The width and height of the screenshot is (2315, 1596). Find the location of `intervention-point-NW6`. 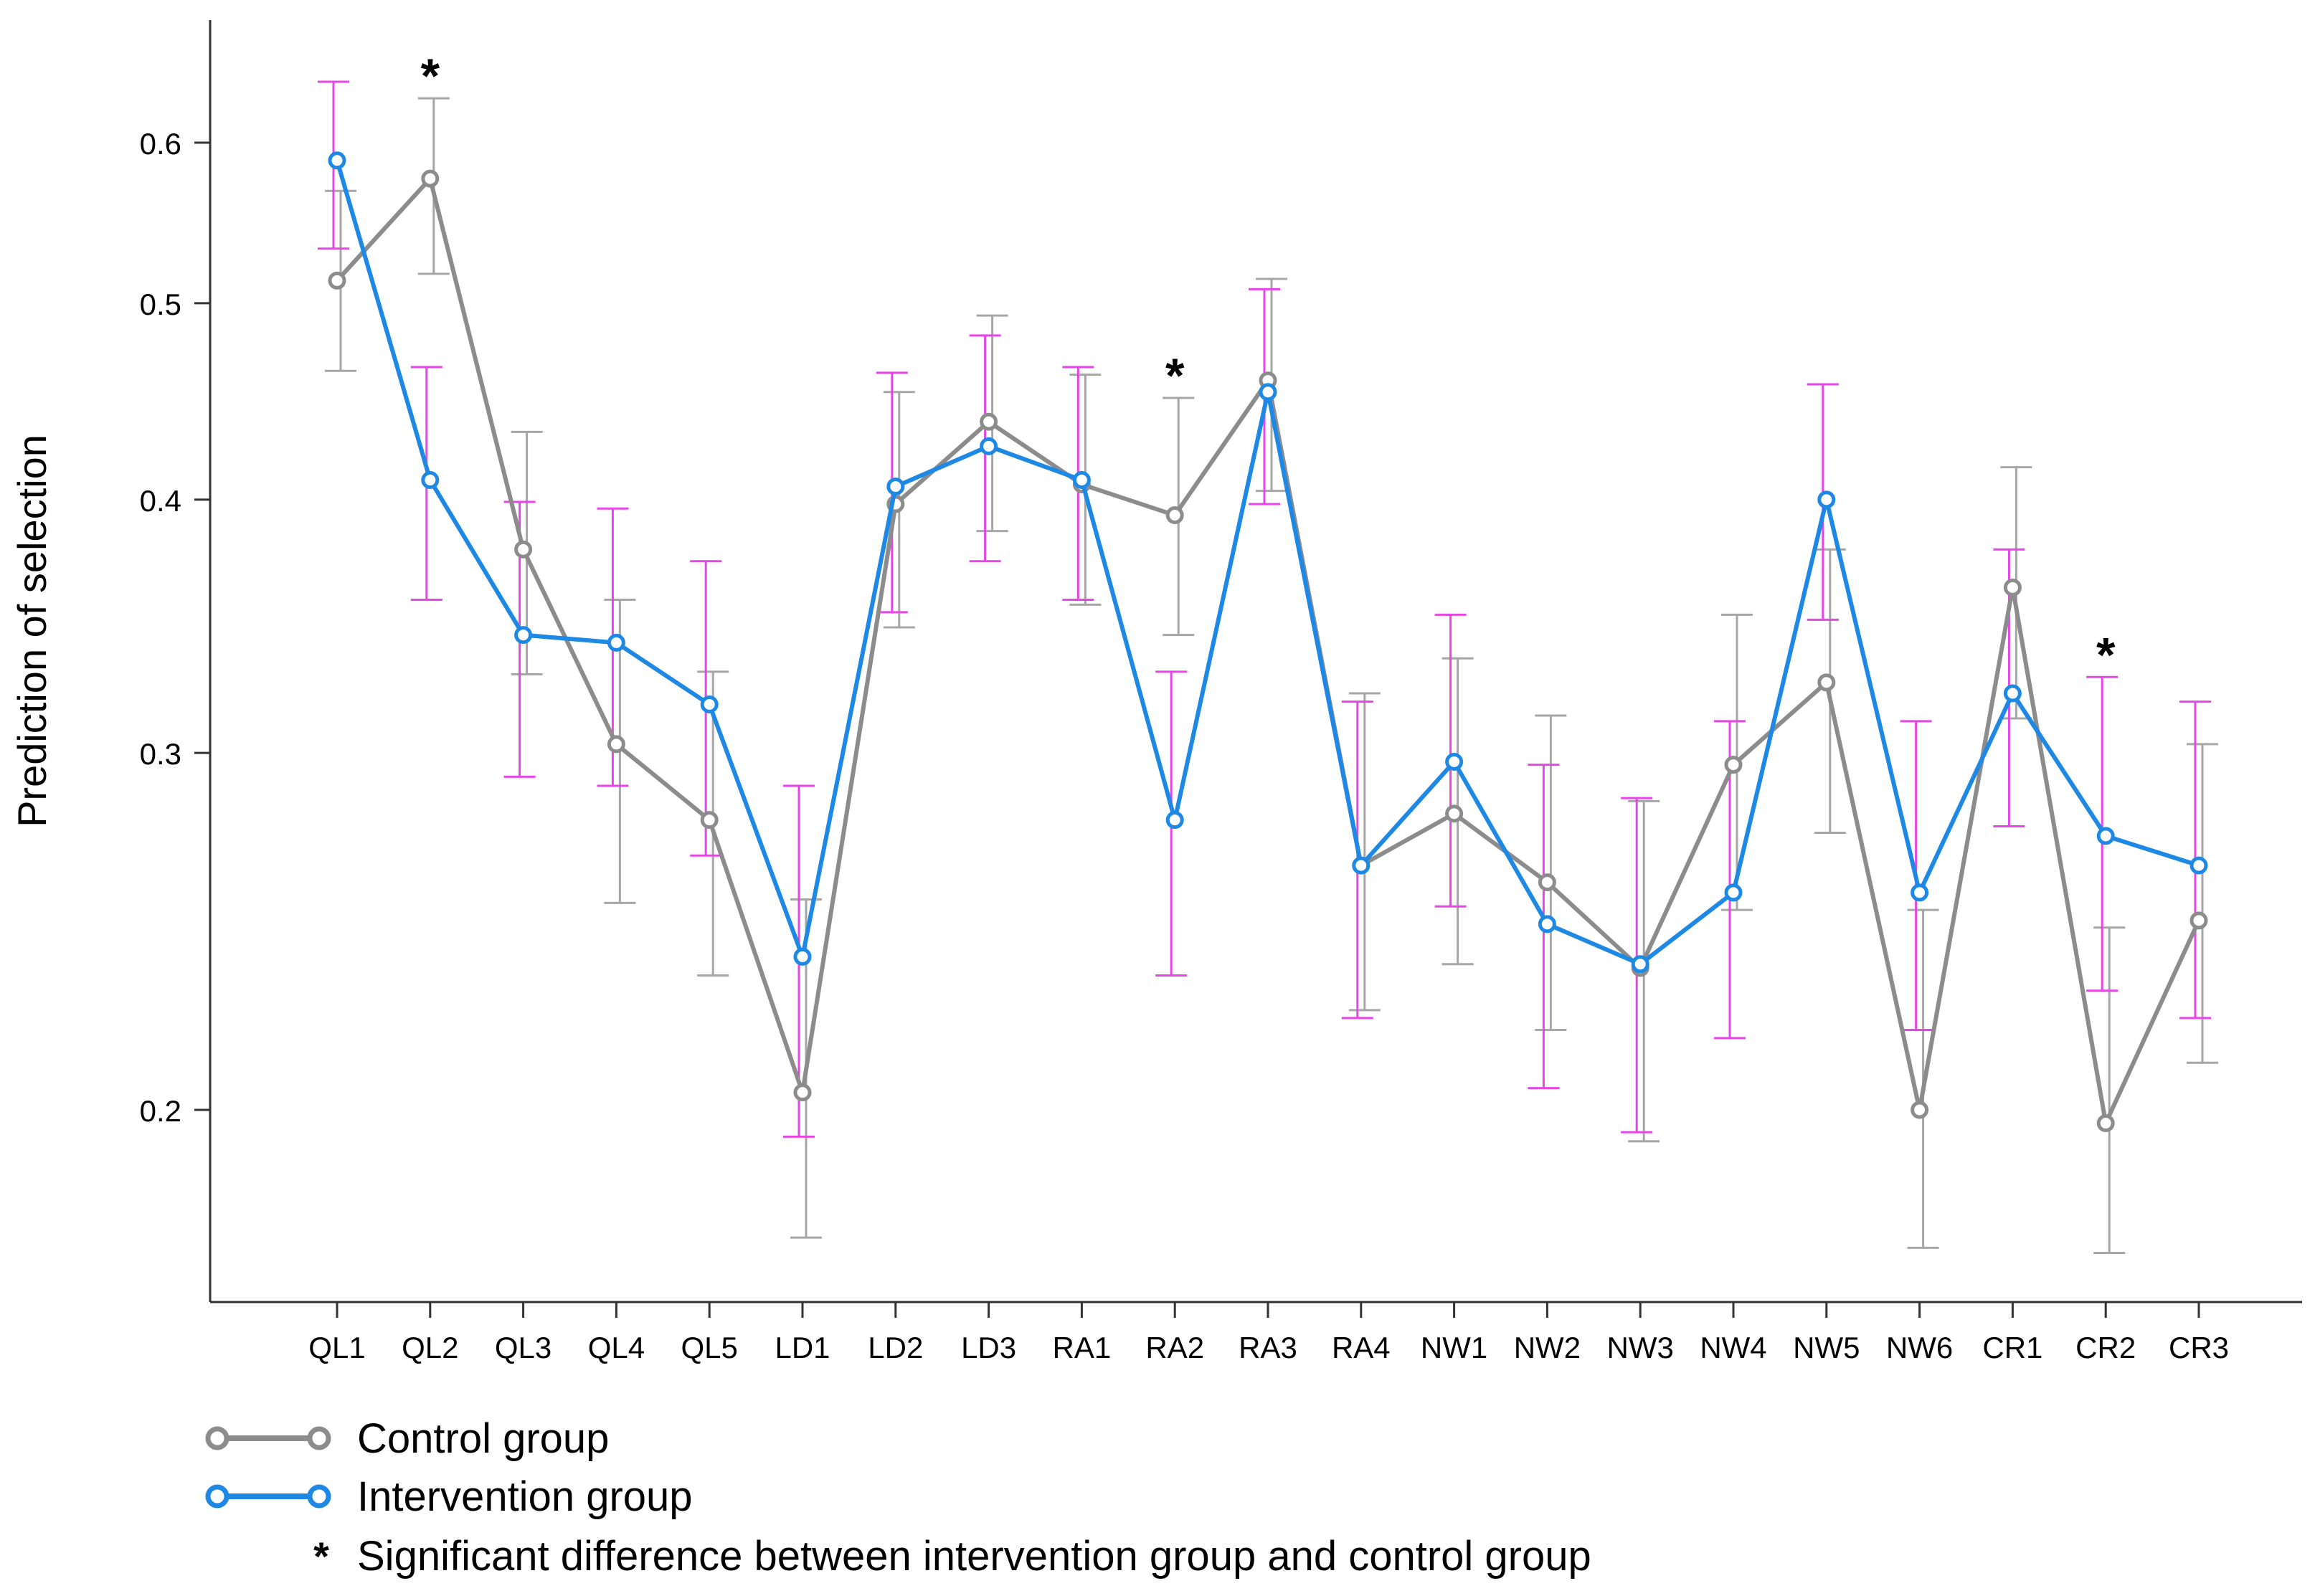

intervention-point-NW6 is located at coordinates (1920, 892).